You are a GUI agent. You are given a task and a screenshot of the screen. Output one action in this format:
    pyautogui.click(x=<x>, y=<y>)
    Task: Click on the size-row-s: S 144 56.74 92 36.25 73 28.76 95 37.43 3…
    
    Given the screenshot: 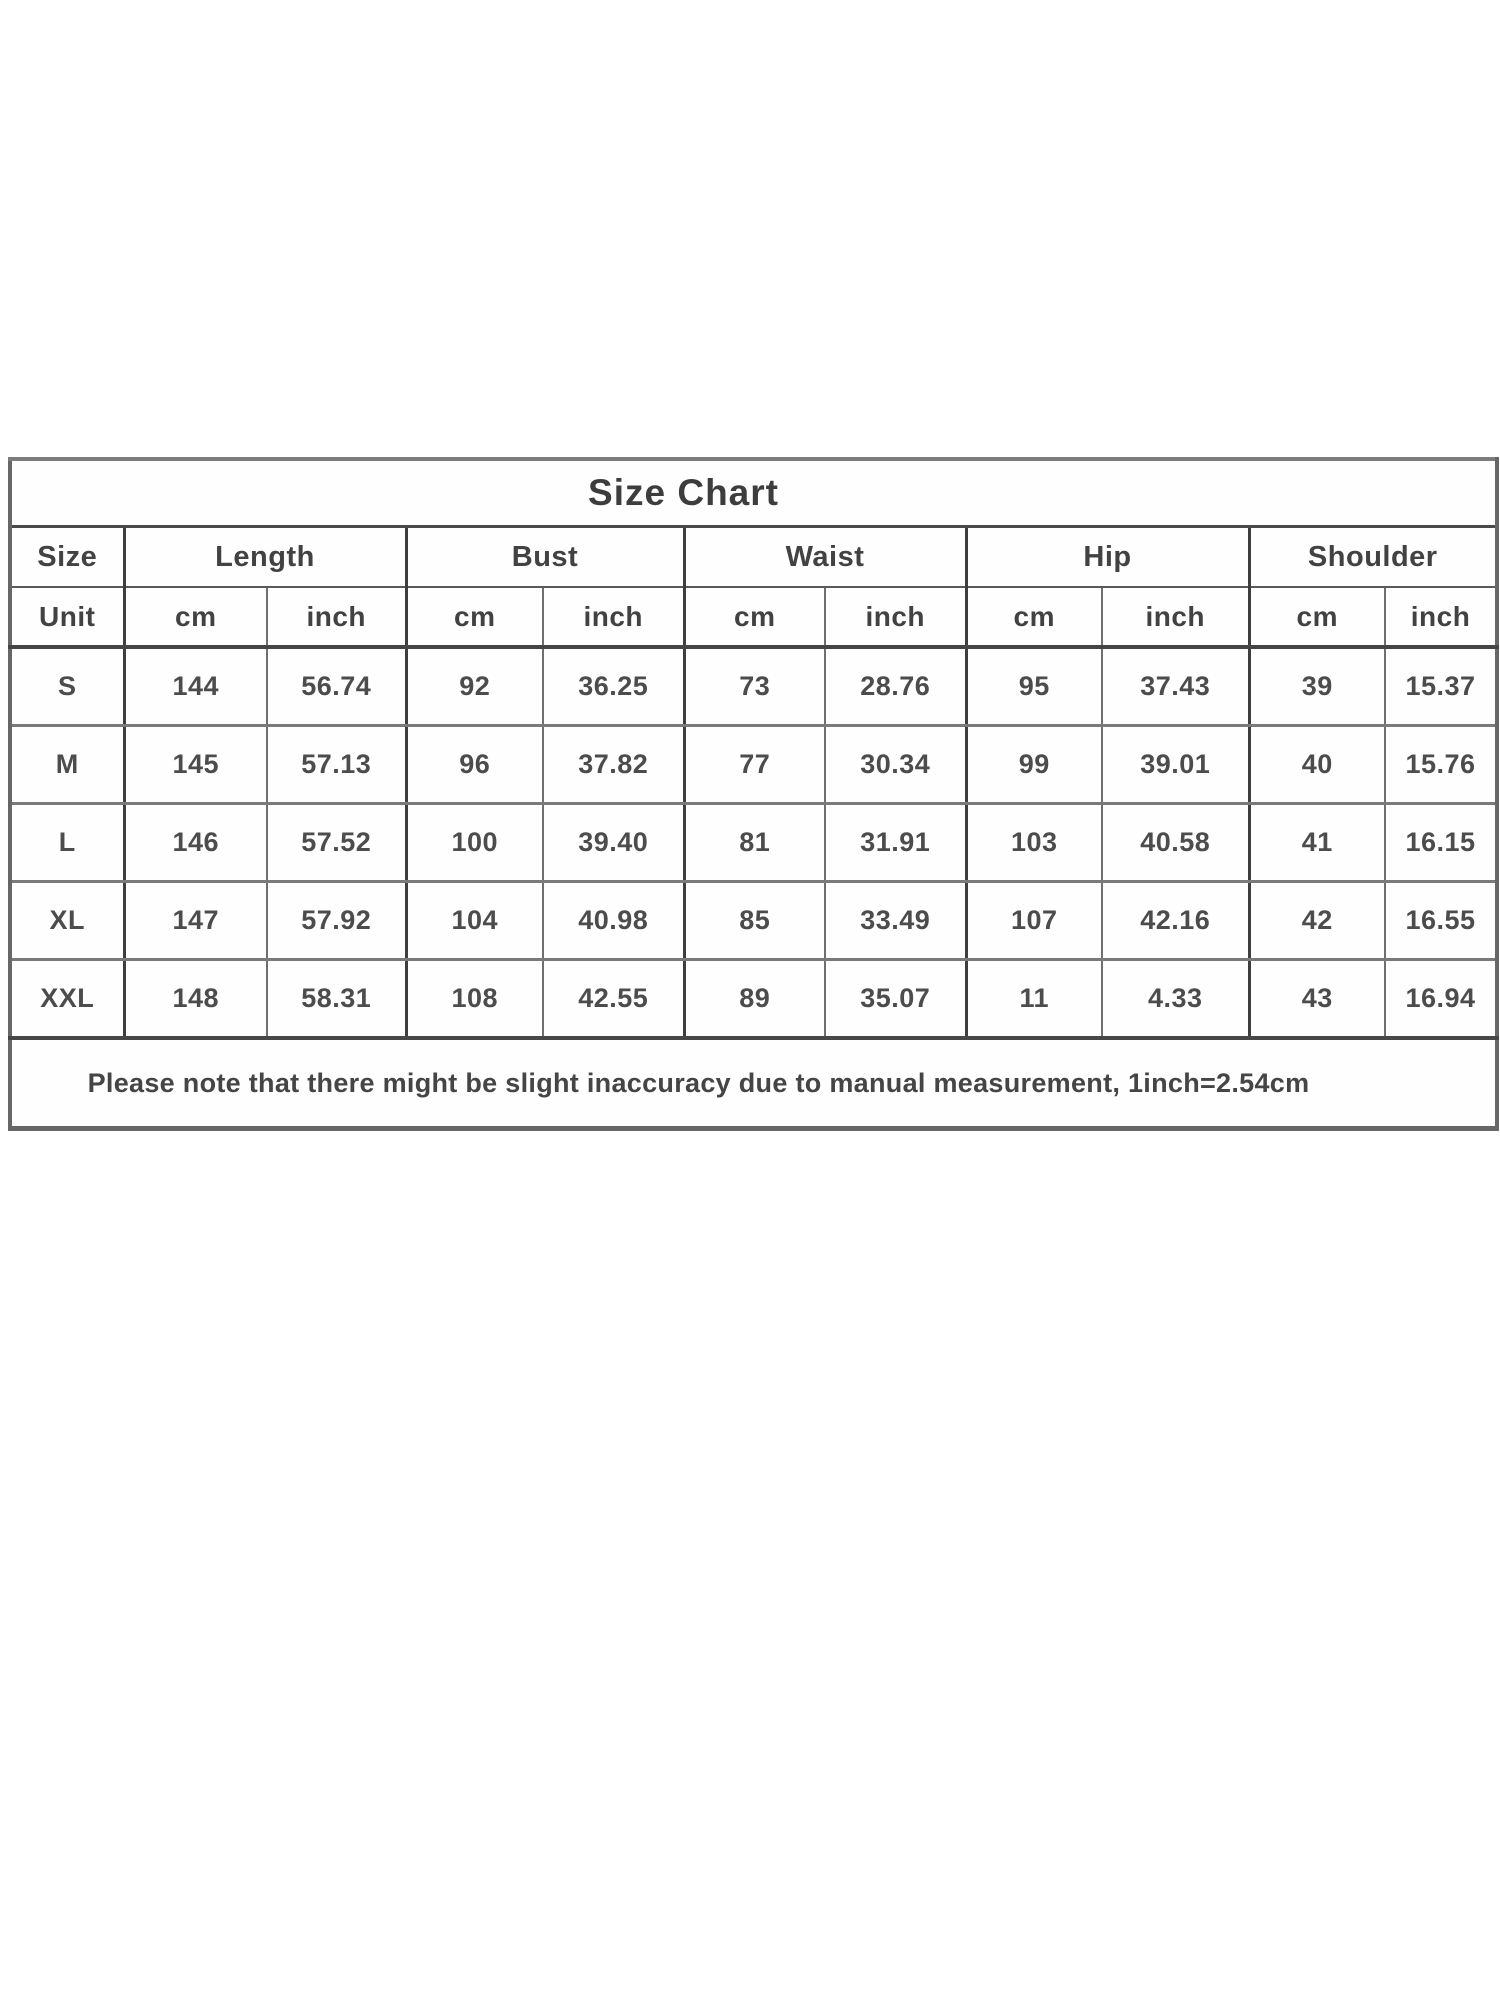 What is the action you would take?
    pyautogui.click(x=754, y=687)
    